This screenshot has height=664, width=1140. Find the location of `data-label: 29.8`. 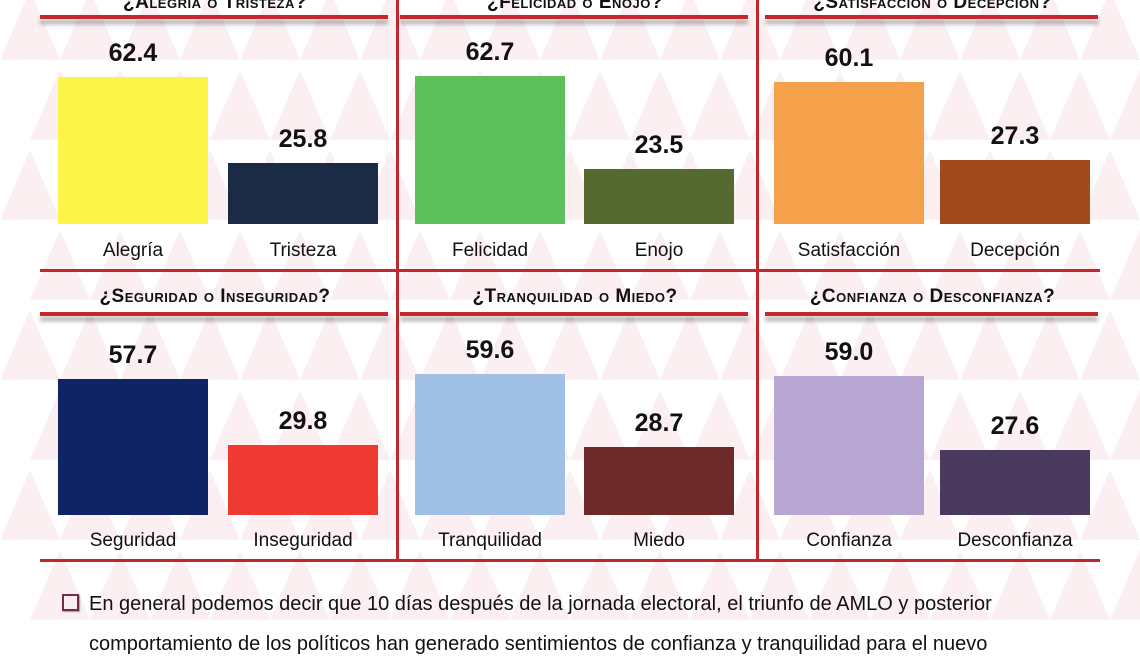

data-label: 29.8 is located at coordinates (303, 420).